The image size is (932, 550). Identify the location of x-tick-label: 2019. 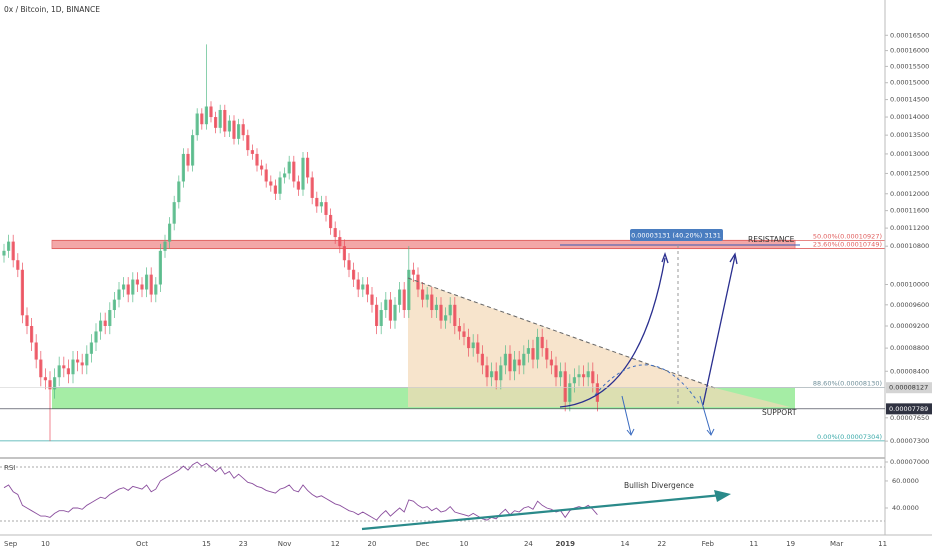
(565, 544).